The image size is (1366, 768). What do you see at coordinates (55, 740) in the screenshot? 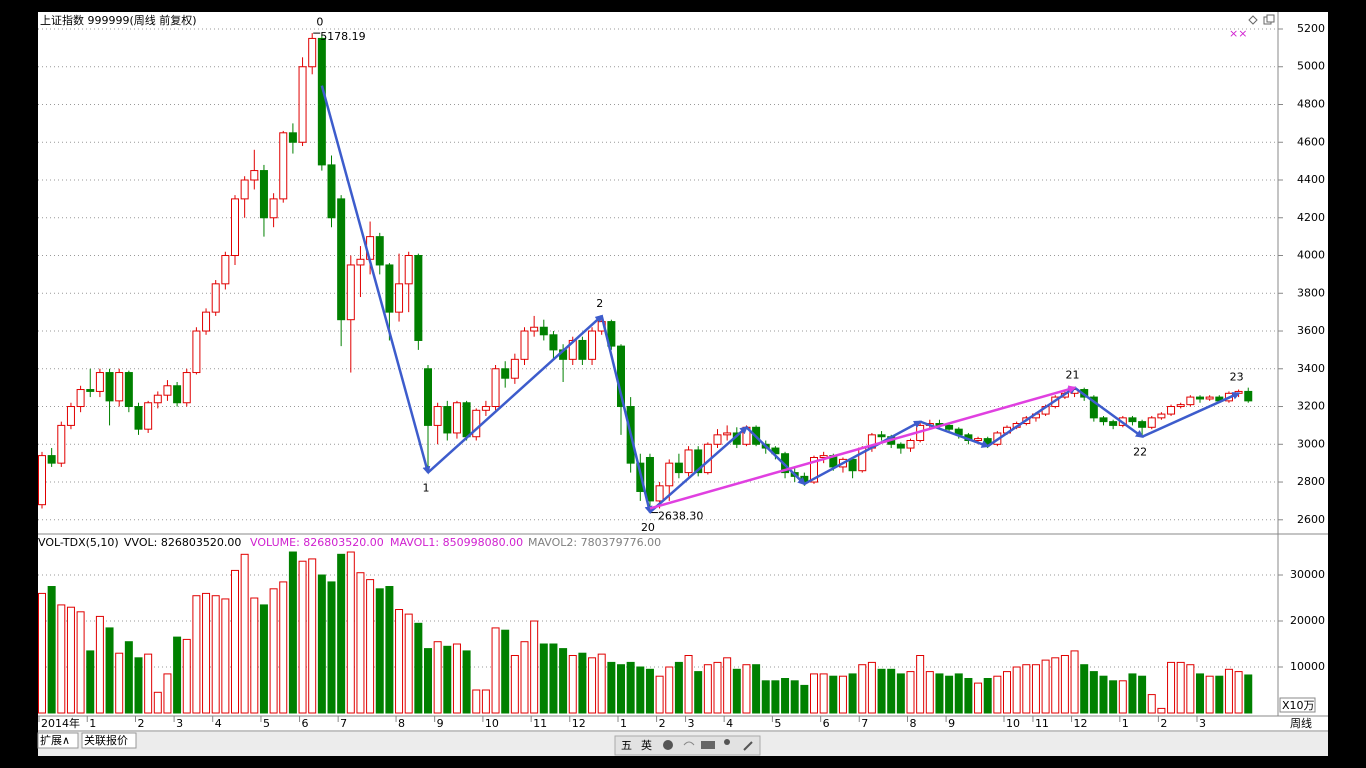
I see `tab-label: 扩展∧` at bounding box center [55, 740].